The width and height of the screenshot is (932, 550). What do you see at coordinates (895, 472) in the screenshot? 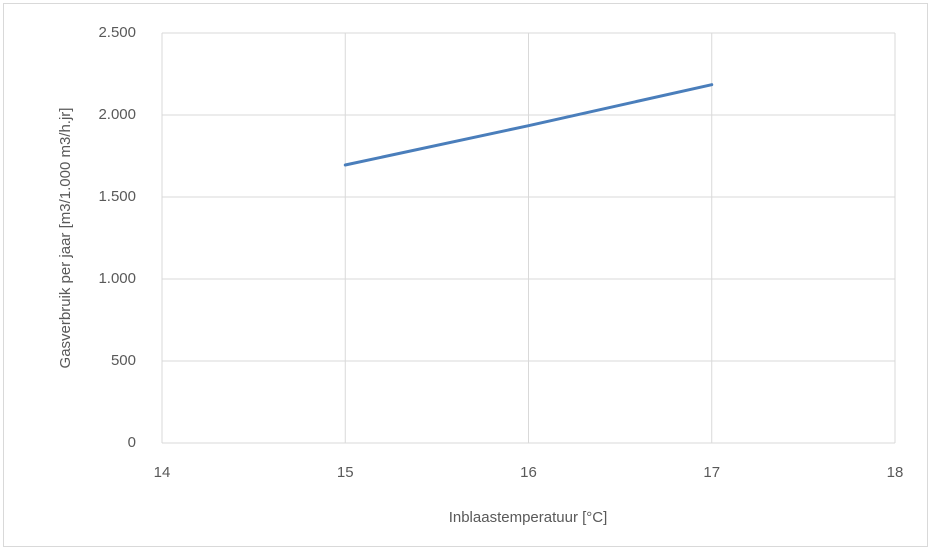
I see `x-tick-label: 18` at bounding box center [895, 472].